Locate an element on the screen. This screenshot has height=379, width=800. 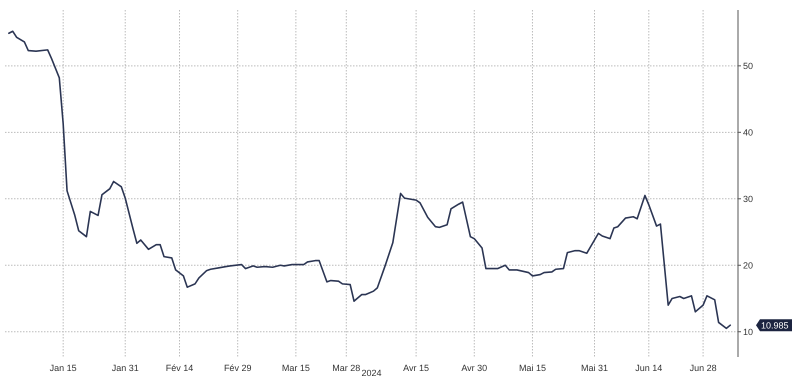
x-tick-label: Mai 15 is located at coordinates (532, 368).